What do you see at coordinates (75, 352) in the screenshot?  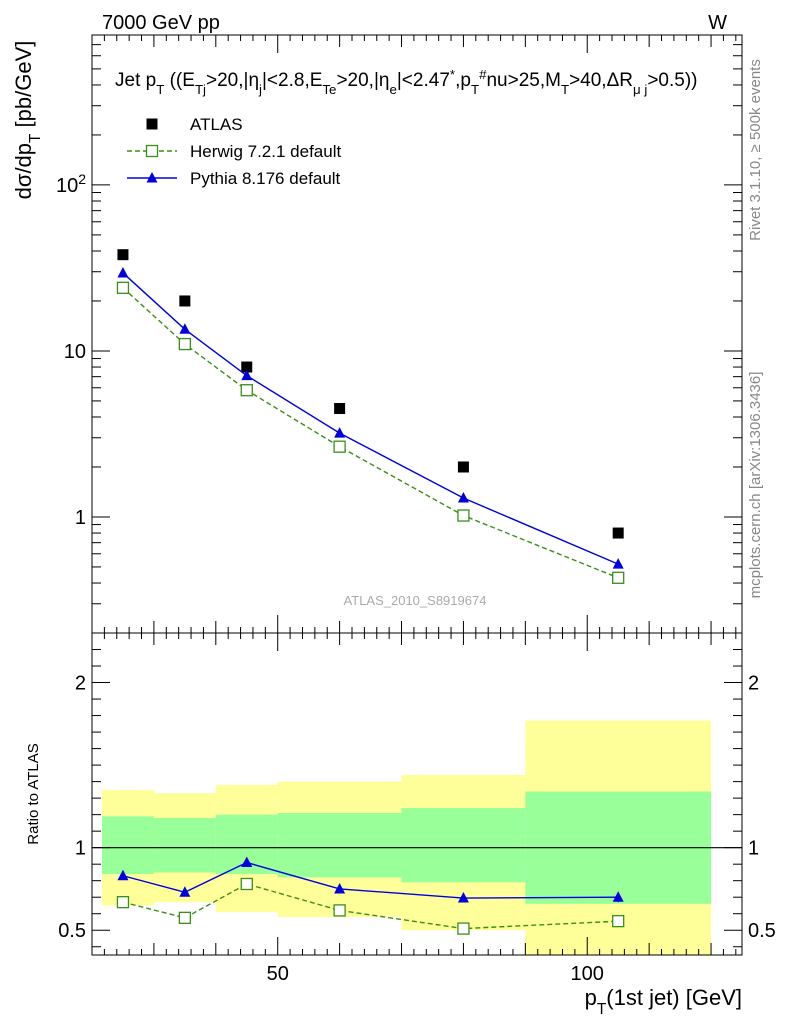 I see `main-ytick-label: 10` at bounding box center [75, 352].